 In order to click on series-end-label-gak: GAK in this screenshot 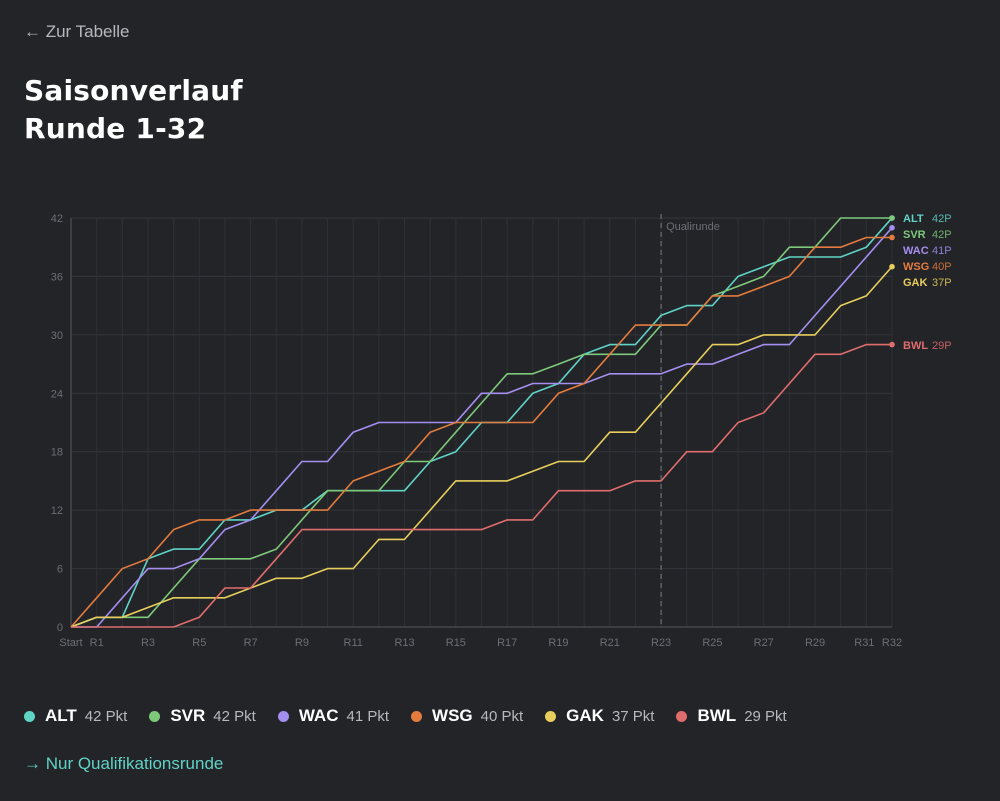, I will do `click(915, 283)`.